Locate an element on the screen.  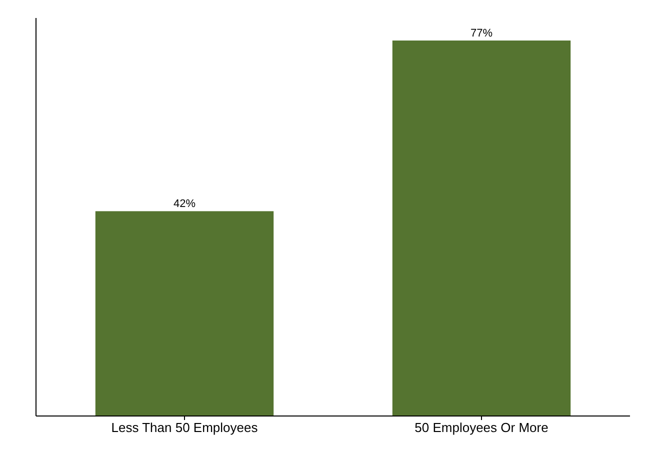
data-label: 42% is located at coordinates (184, 204).